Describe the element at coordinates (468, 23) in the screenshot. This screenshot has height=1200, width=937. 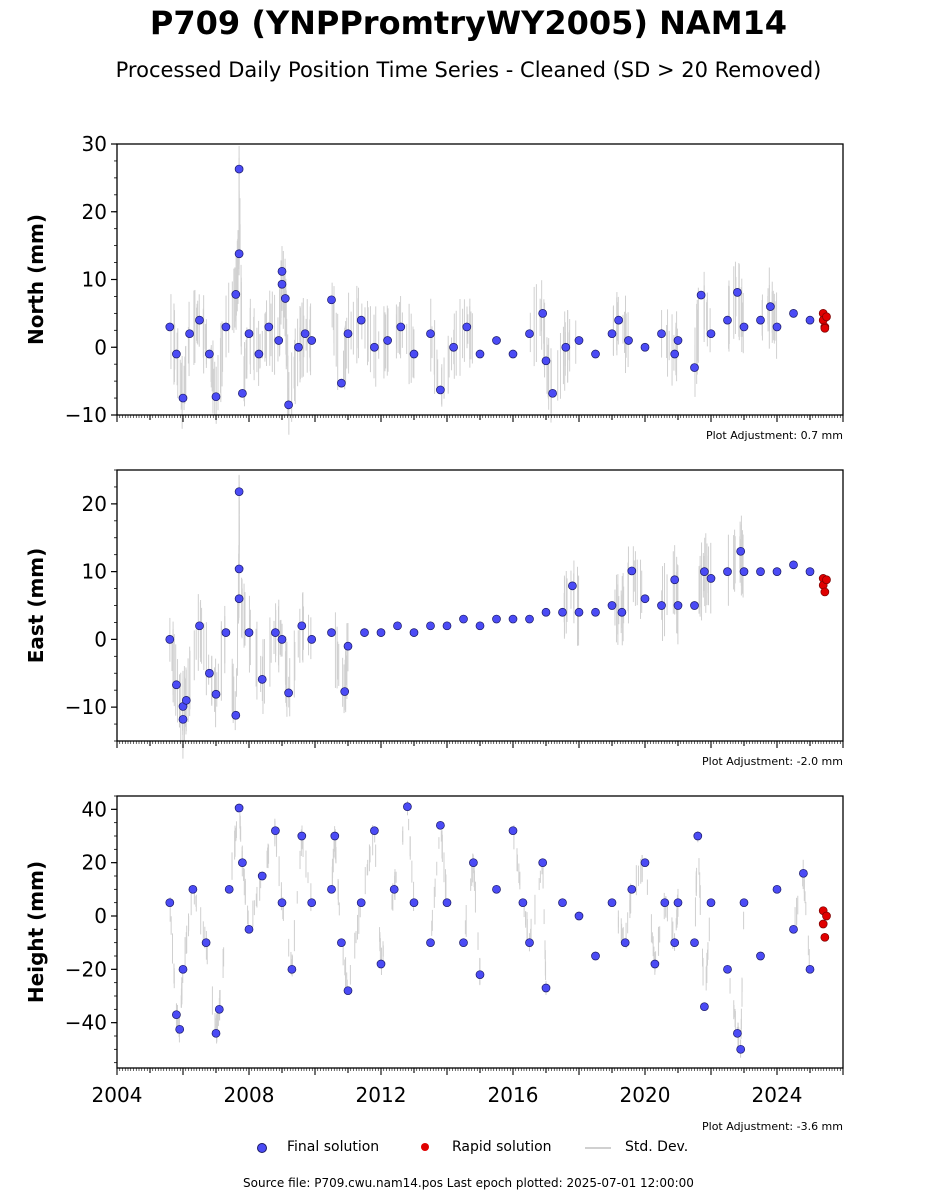
I see `chart-title: P709 (YNPPromtryWY2005) NAM14` at that location.